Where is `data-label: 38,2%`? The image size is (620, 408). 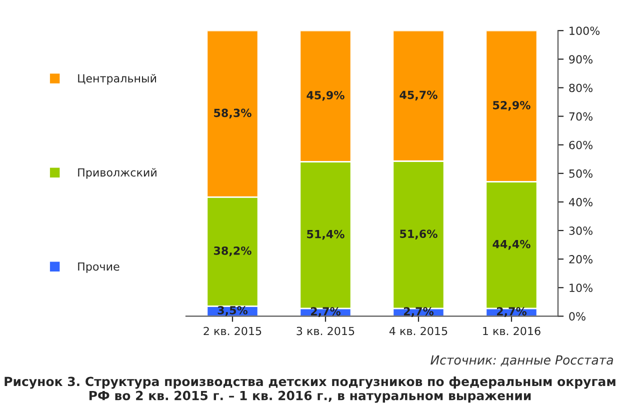 data-label: 38,2% is located at coordinates (233, 251).